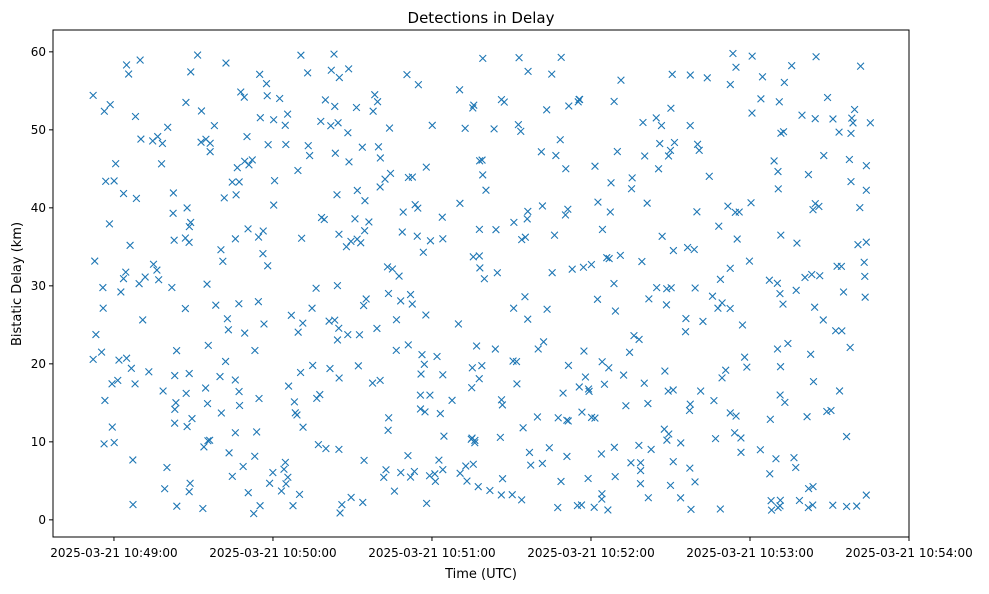  Describe the element at coordinates (908, 553) in the screenshot. I see `x-tick-label: 2025-03-21 10:54:00` at that location.